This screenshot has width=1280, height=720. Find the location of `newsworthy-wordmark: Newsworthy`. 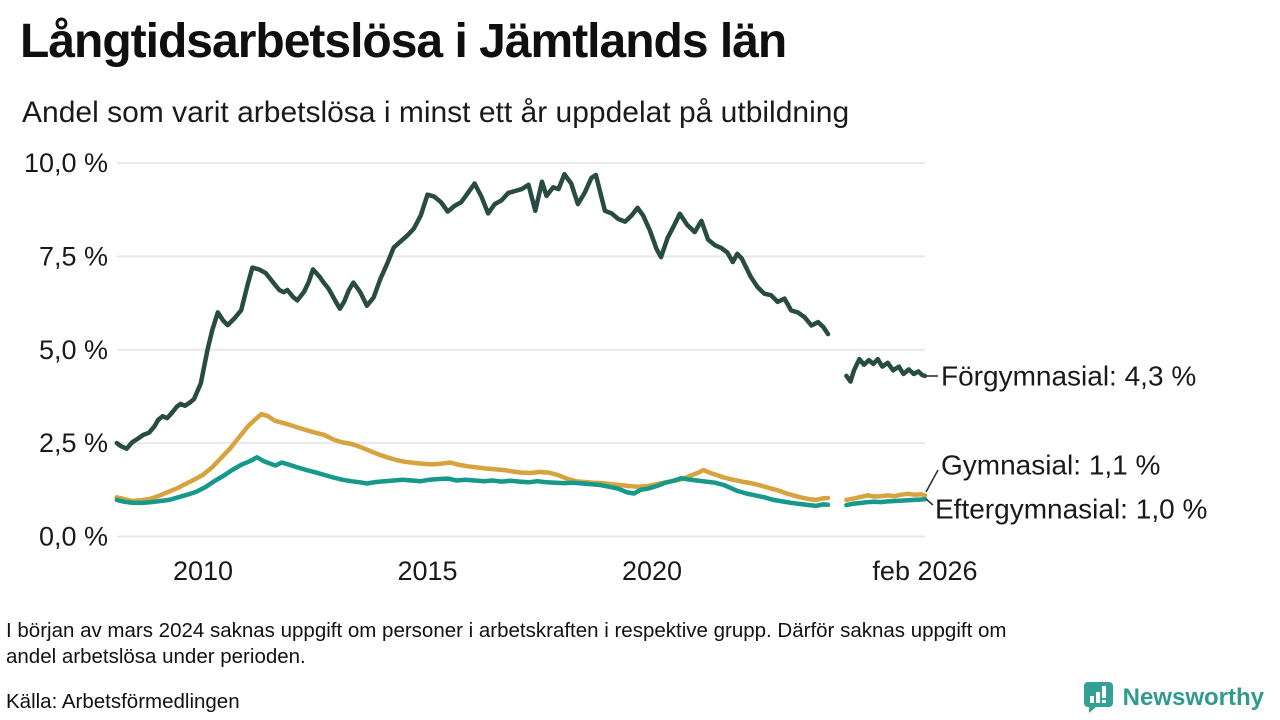

newsworthy-wordmark: Newsworthy is located at coordinates (1193, 697).